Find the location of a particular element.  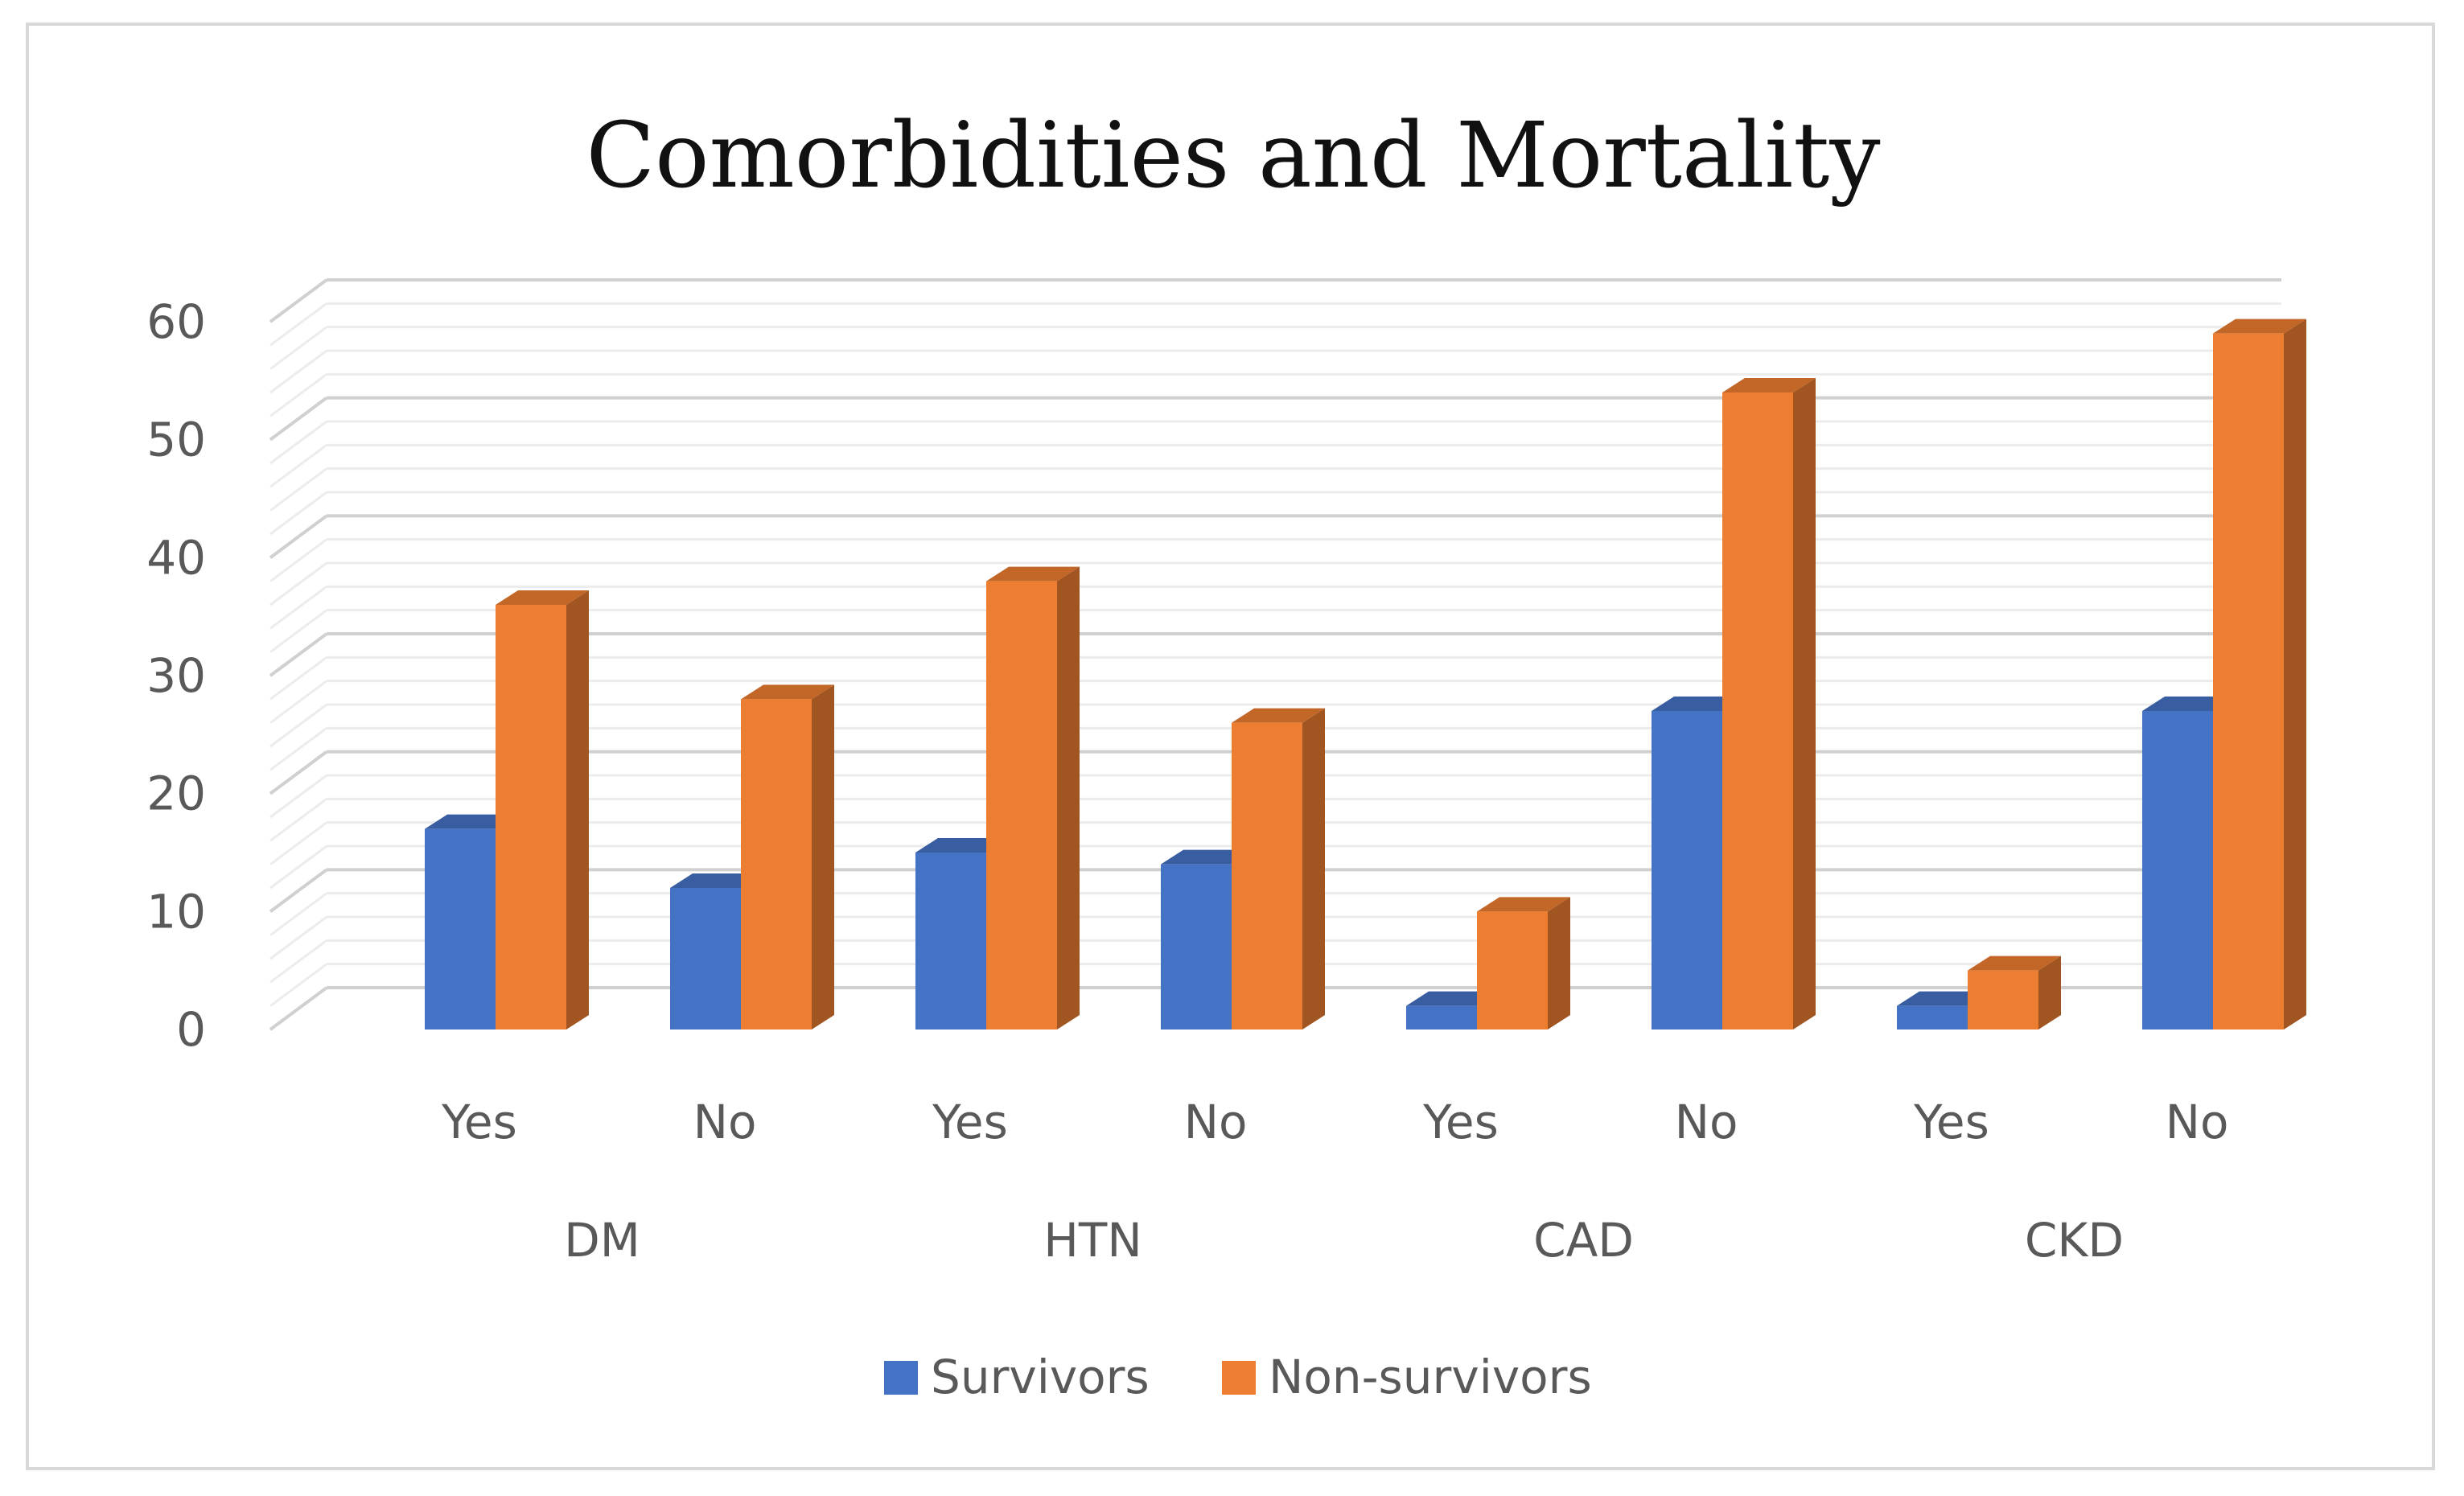

y-axis-ticks: 0 10 20 30 40 50 60 is located at coordinates (176, 675).